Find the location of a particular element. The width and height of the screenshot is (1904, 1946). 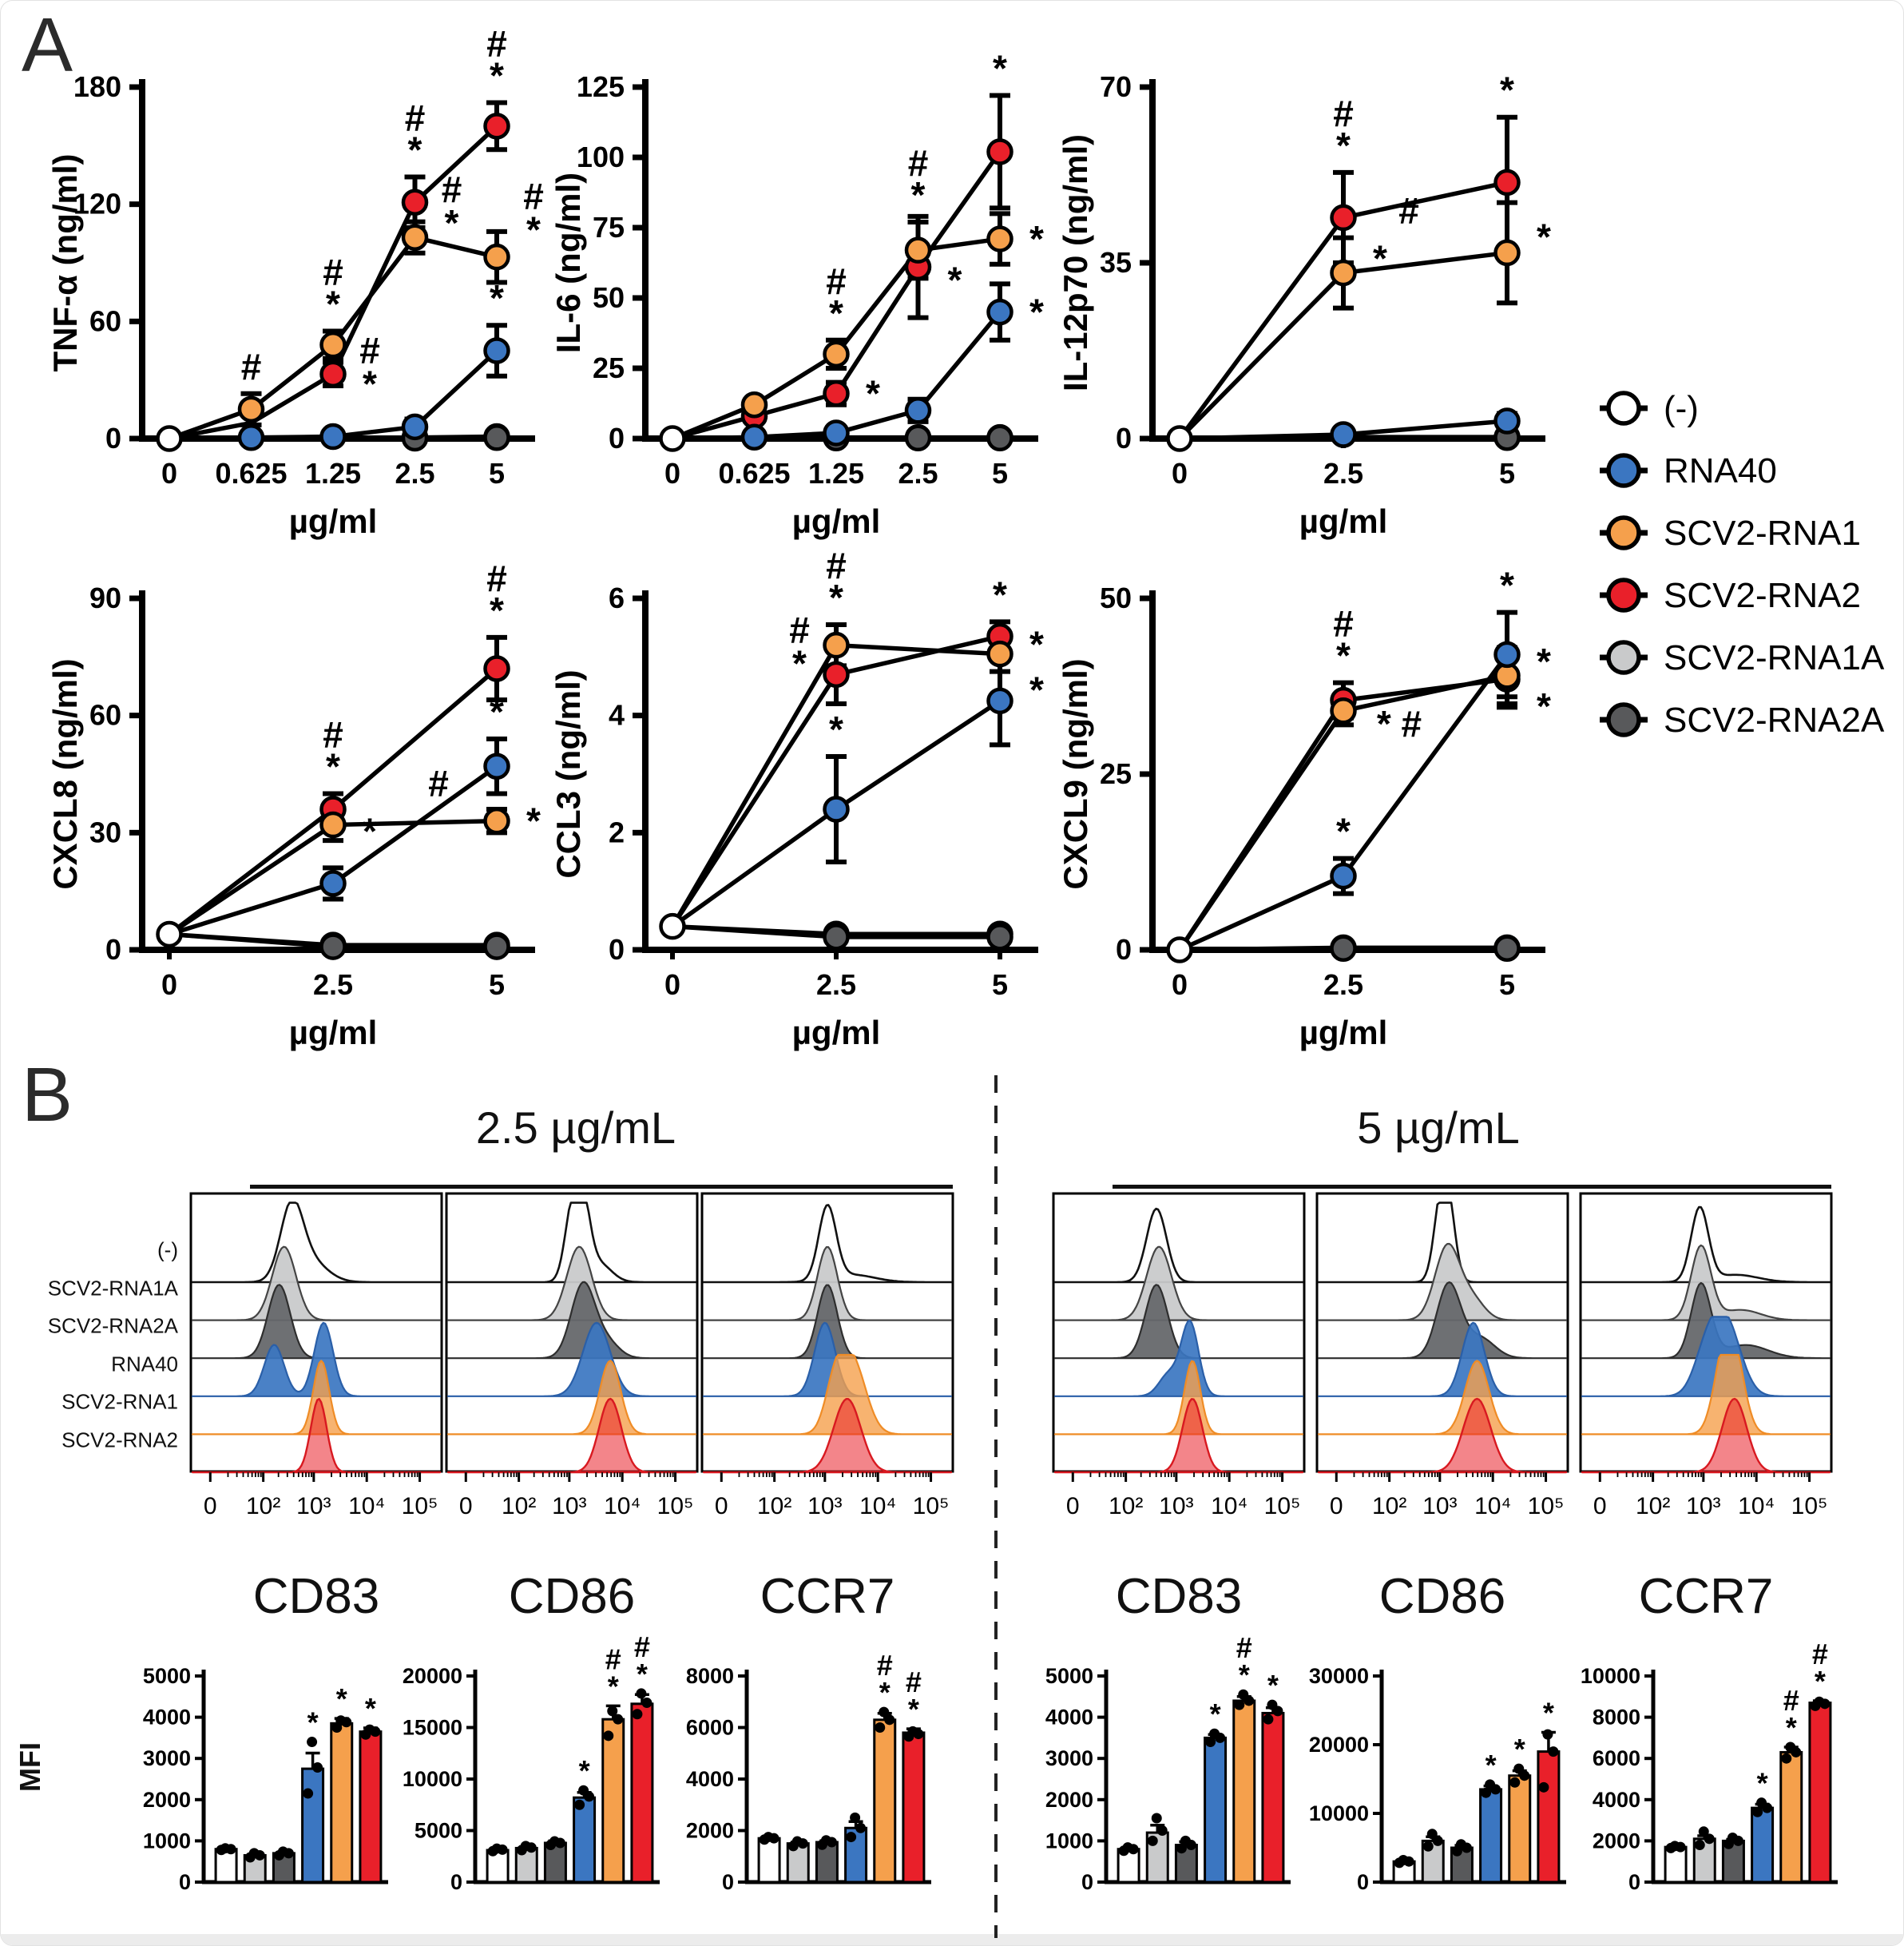

hist-row-label-: (-) is located at coordinates (167, 1249).